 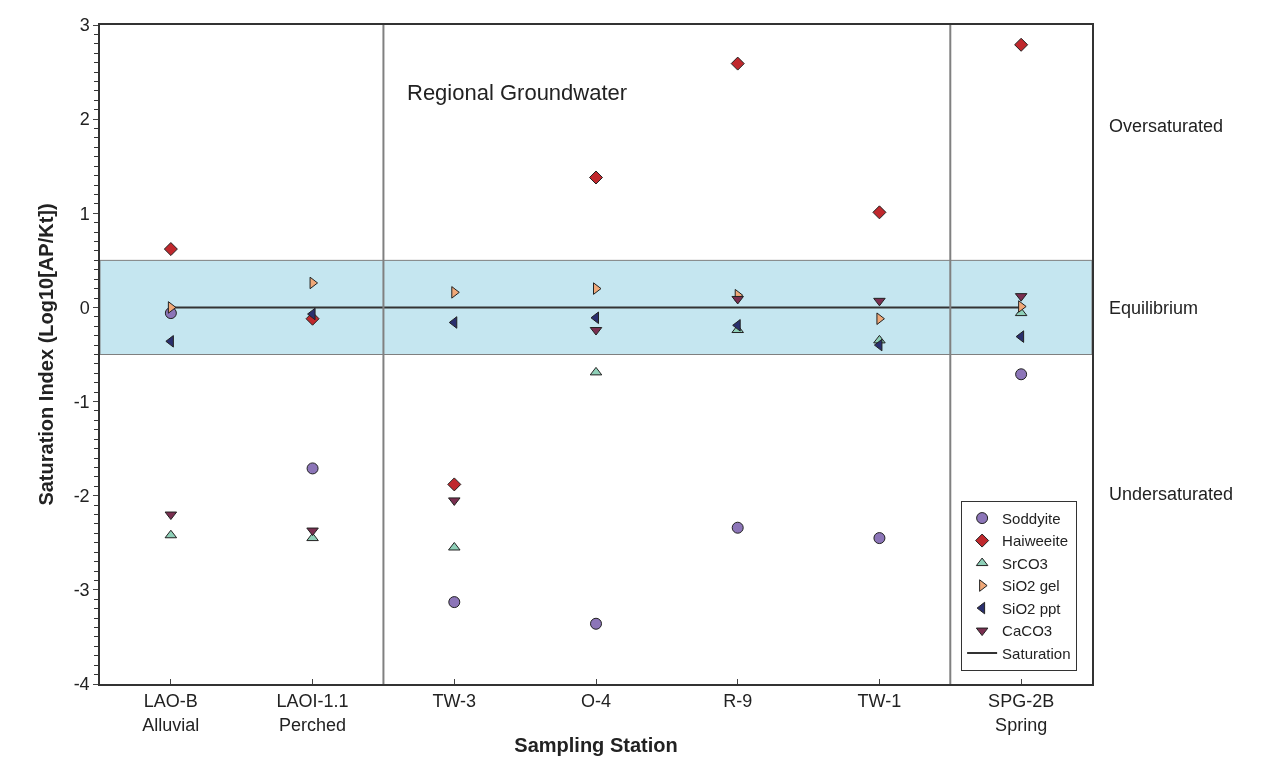 I want to click on y-tick-label: 2, so click(x=84, y=119).